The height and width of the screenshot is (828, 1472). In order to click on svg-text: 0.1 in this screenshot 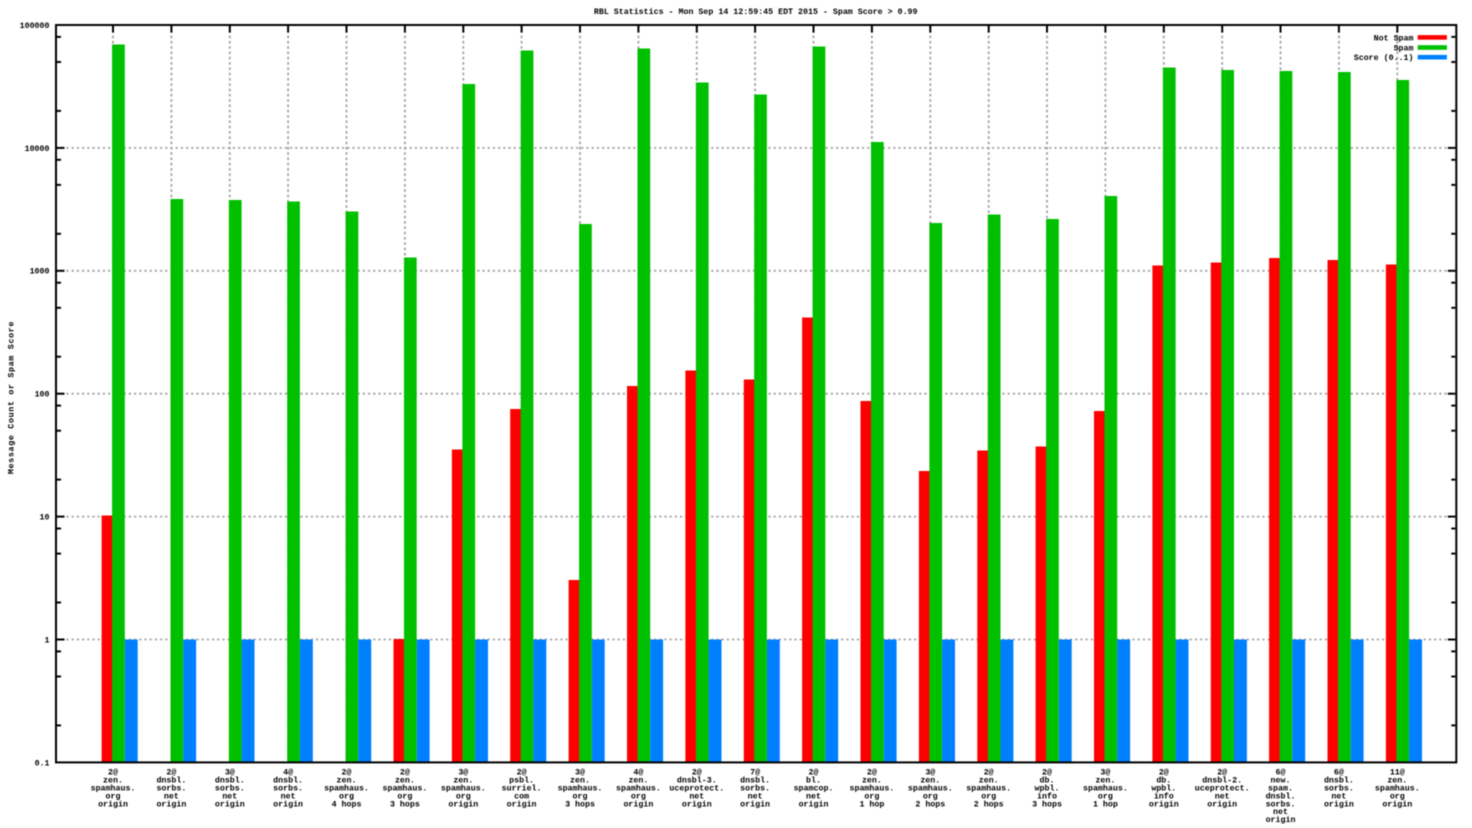, I will do `click(42, 763)`.